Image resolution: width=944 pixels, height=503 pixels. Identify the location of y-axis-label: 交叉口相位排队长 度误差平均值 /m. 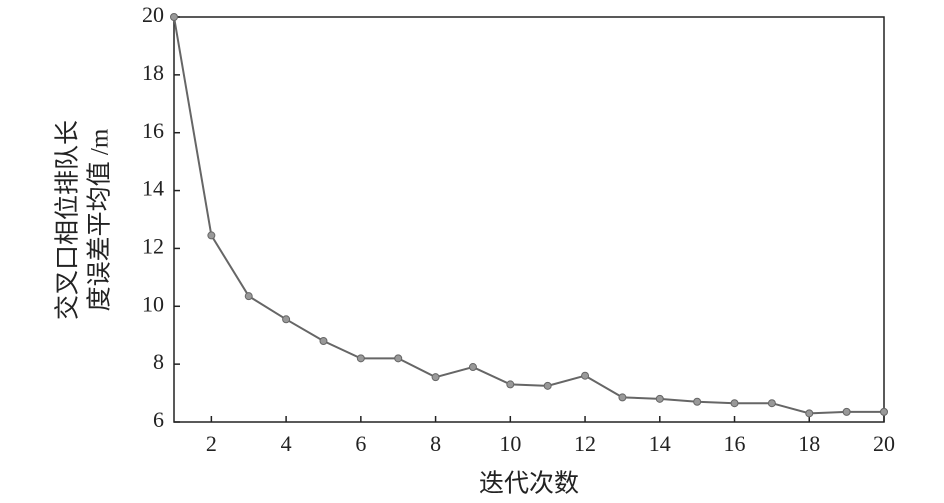
(84, 220).